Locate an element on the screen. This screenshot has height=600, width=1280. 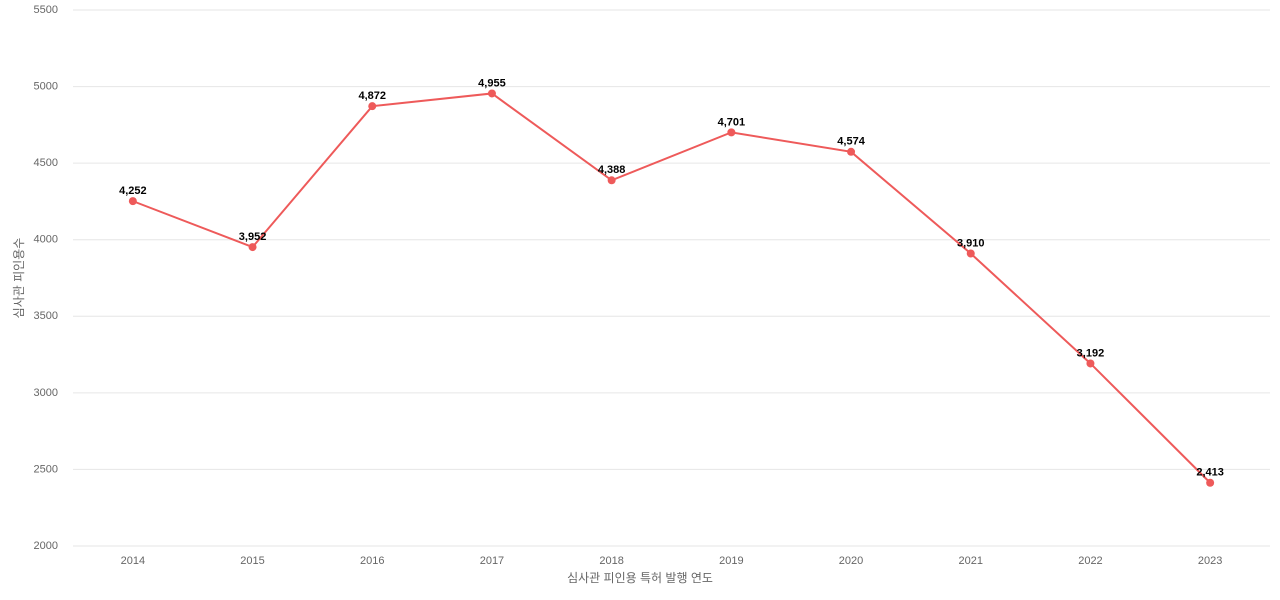
y-tick-label: 5500 is located at coordinates (46, 10).